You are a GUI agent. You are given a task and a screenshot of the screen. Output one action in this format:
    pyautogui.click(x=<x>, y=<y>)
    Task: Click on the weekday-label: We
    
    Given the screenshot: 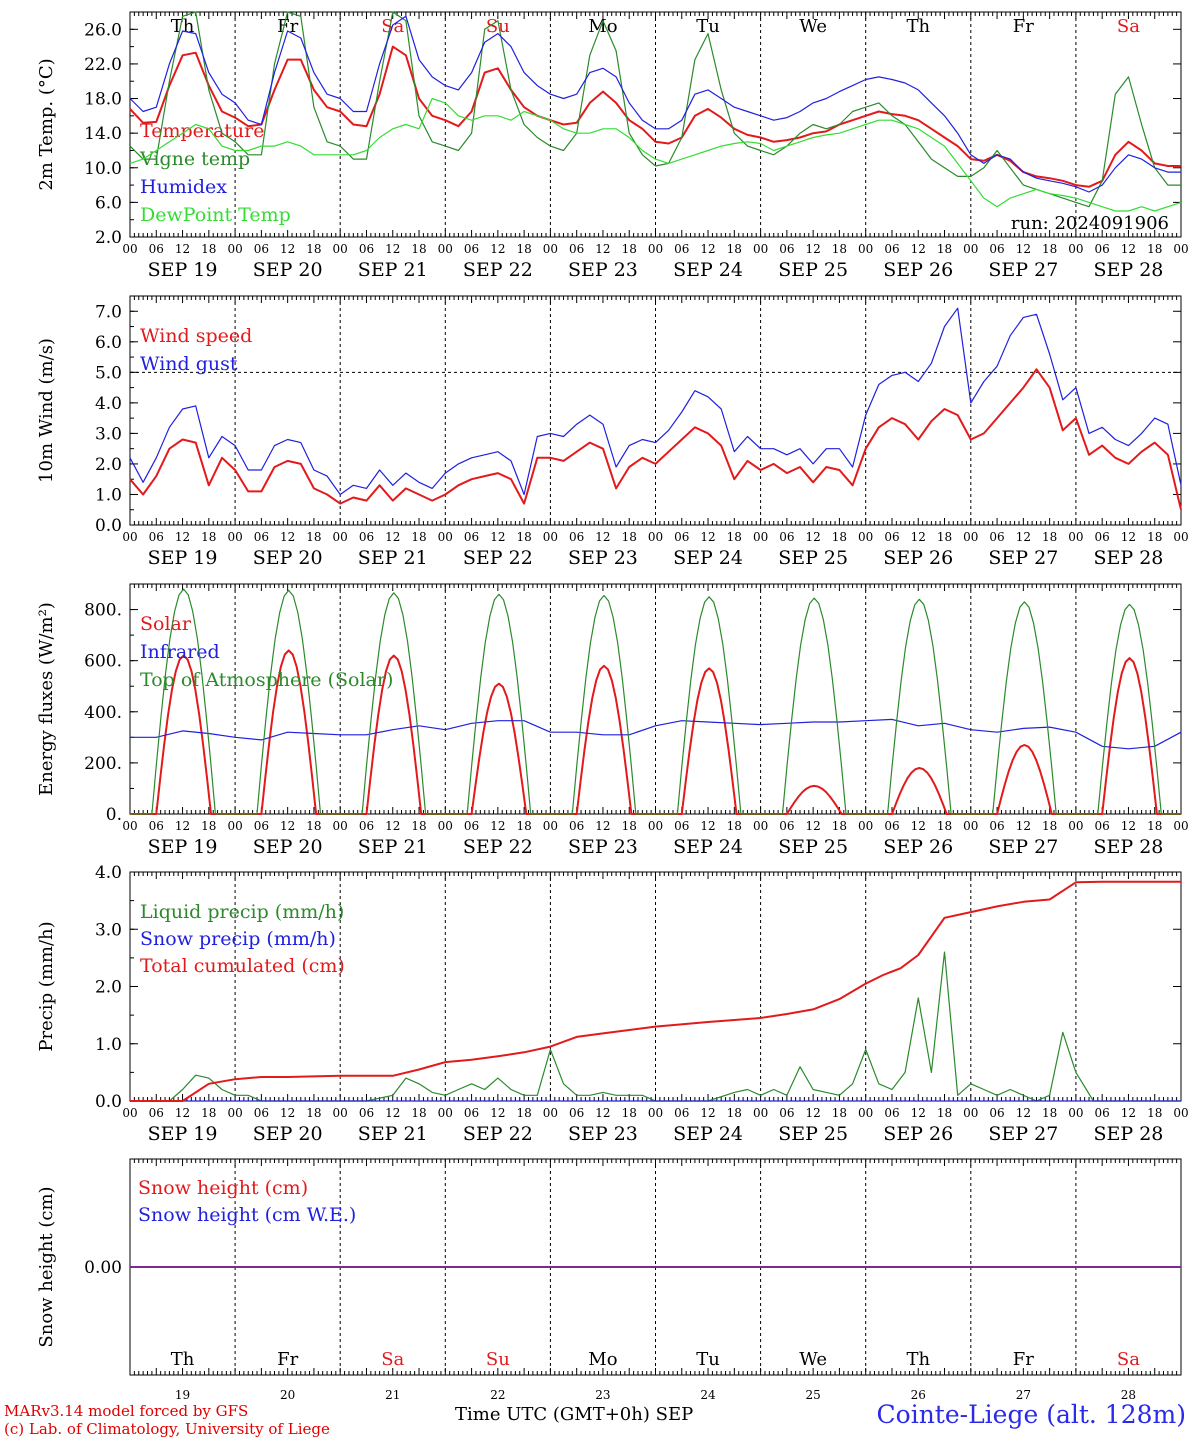 What is the action you would take?
    pyautogui.click(x=813, y=1359)
    